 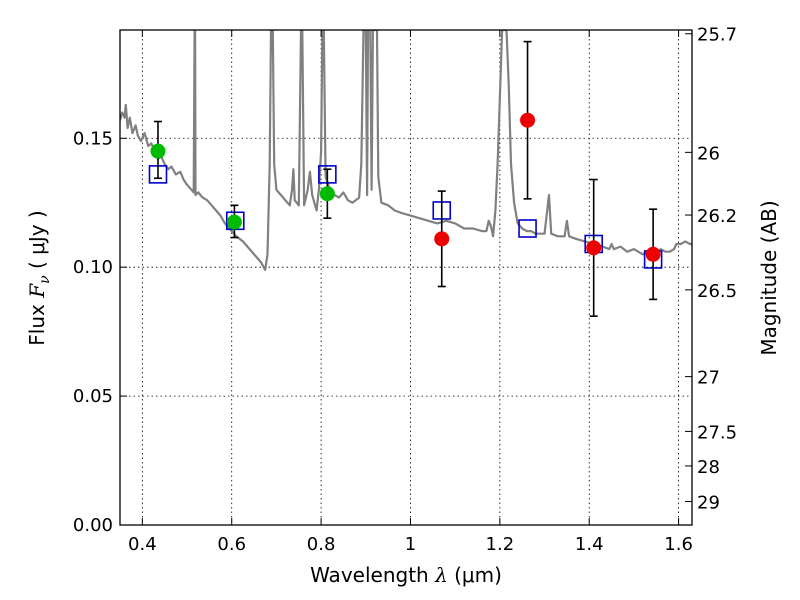 What do you see at coordinates (678, 544) in the screenshot?
I see `x-tick-label: 1.6` at bounding box center [678, 544].